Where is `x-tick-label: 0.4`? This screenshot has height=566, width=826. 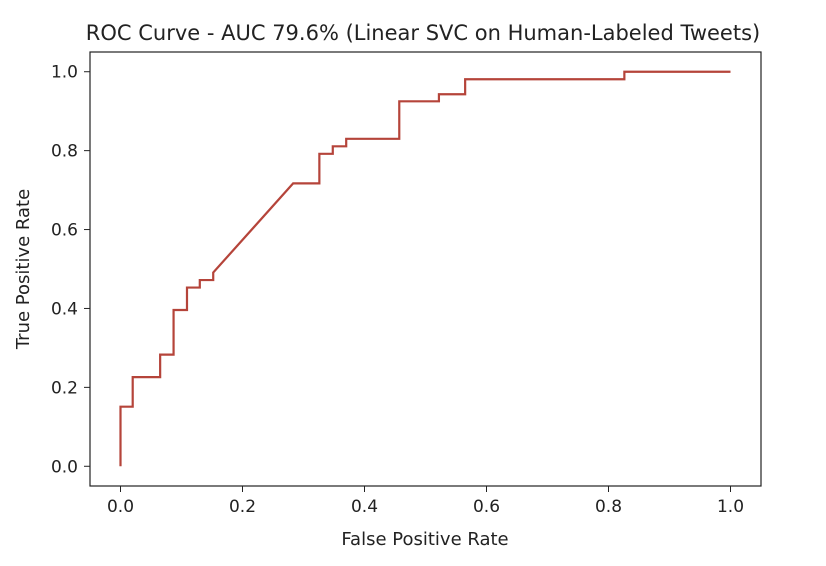
x-tick-label: 0.4 is located at coordinates (364, 507).